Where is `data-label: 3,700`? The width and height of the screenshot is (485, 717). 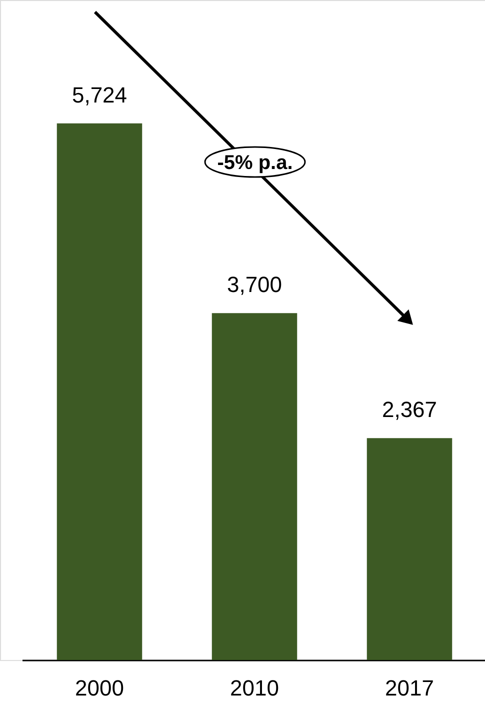
data-label: 3,700 is located at coordinates (254, 285).